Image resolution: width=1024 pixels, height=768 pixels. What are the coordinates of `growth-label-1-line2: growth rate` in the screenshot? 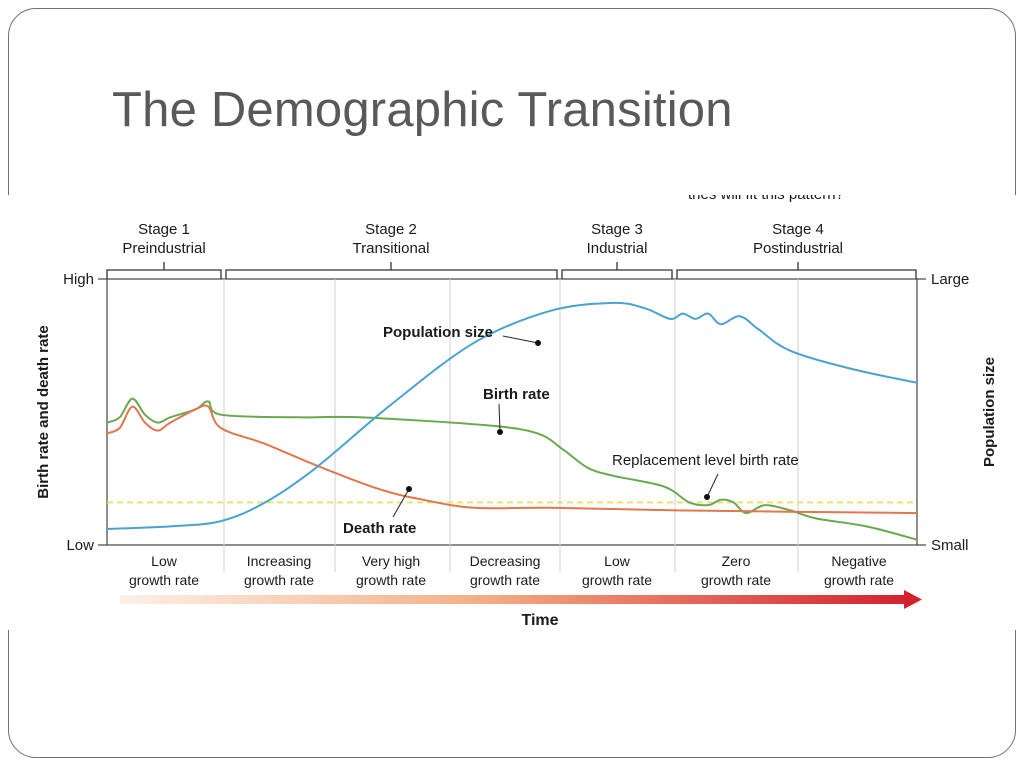 It's located at (164, 580).